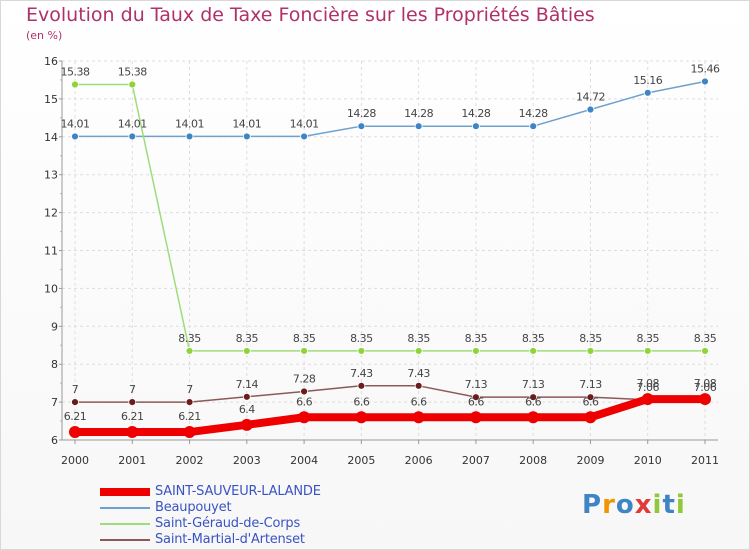 The height and width of the screenshot is (550, 750). Describe the element at coordinates (51, 251) in the screenshot. I see `y-tick-label: 11` at that location.